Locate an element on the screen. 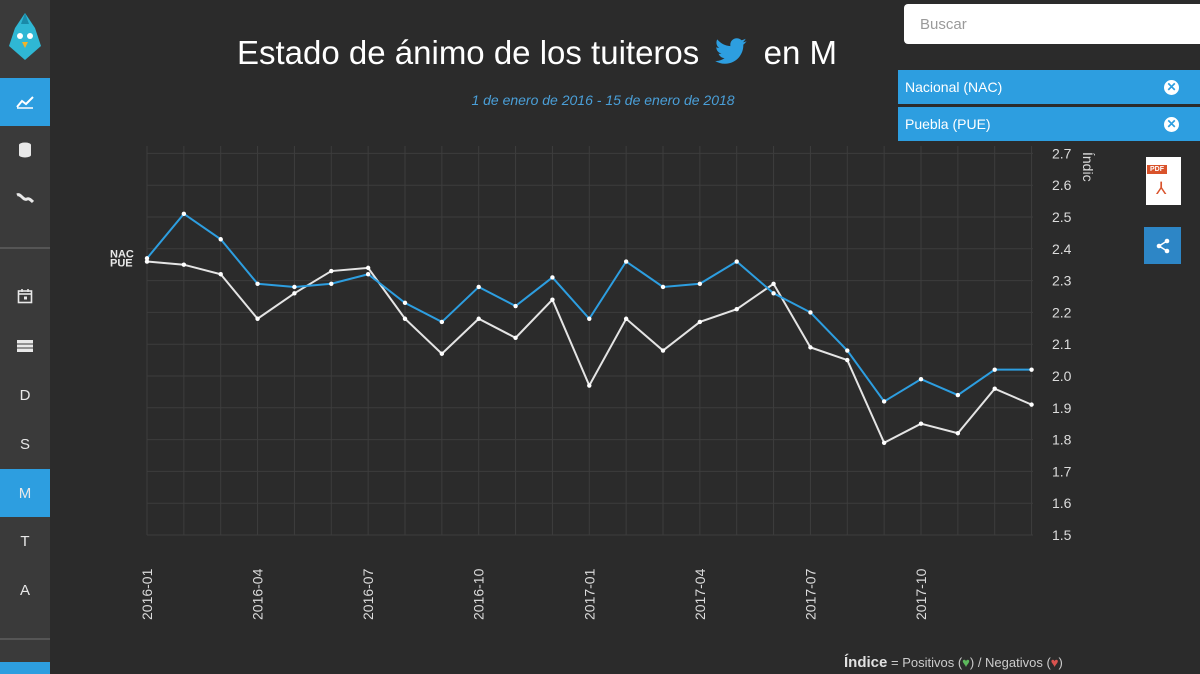 This screenshot has width=1200, height=674. sidebar-bottom-item is located at coordinates (25, 668).